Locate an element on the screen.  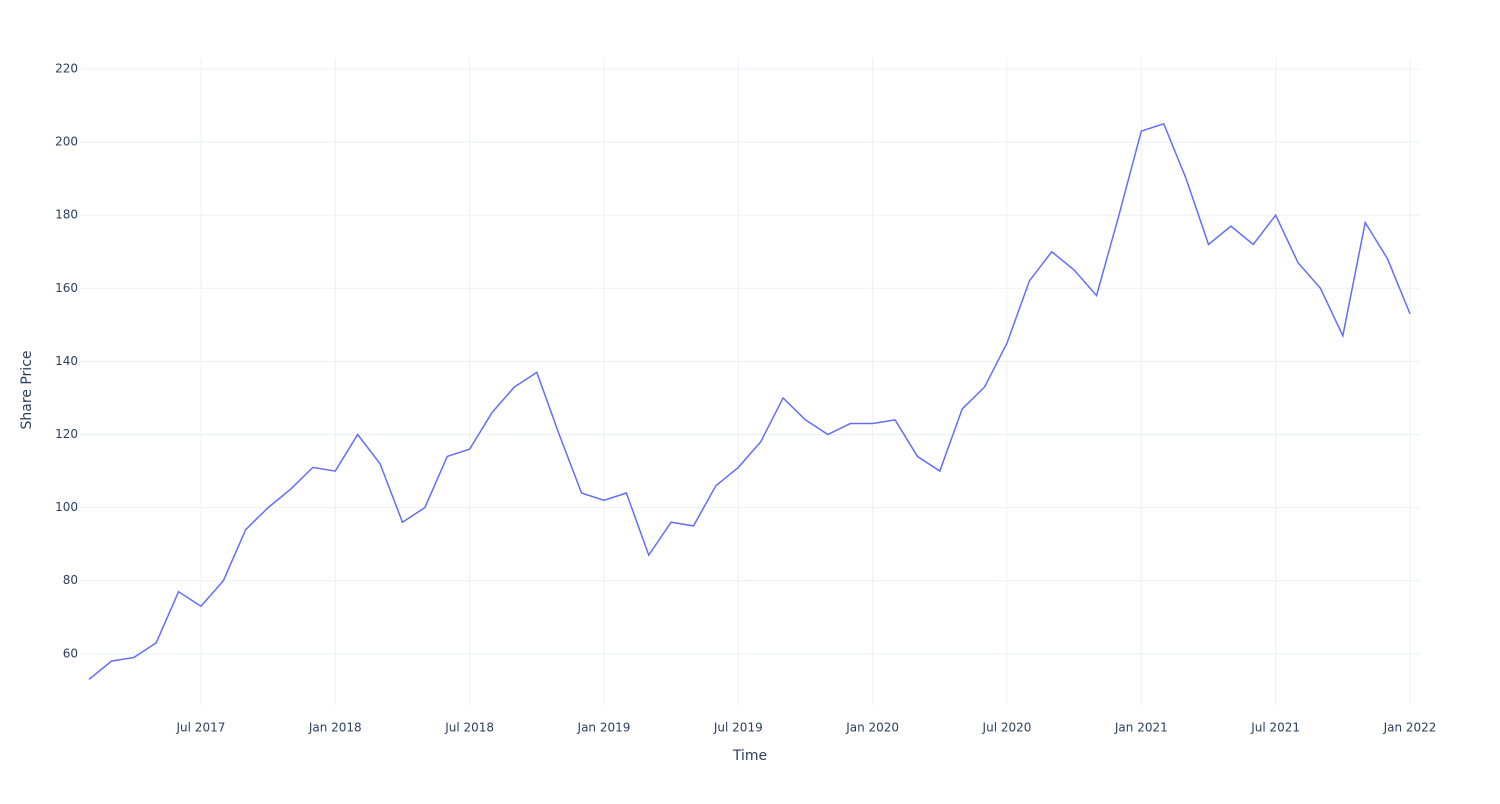
x-axis-title: Time is located at coordinates (749, 756).